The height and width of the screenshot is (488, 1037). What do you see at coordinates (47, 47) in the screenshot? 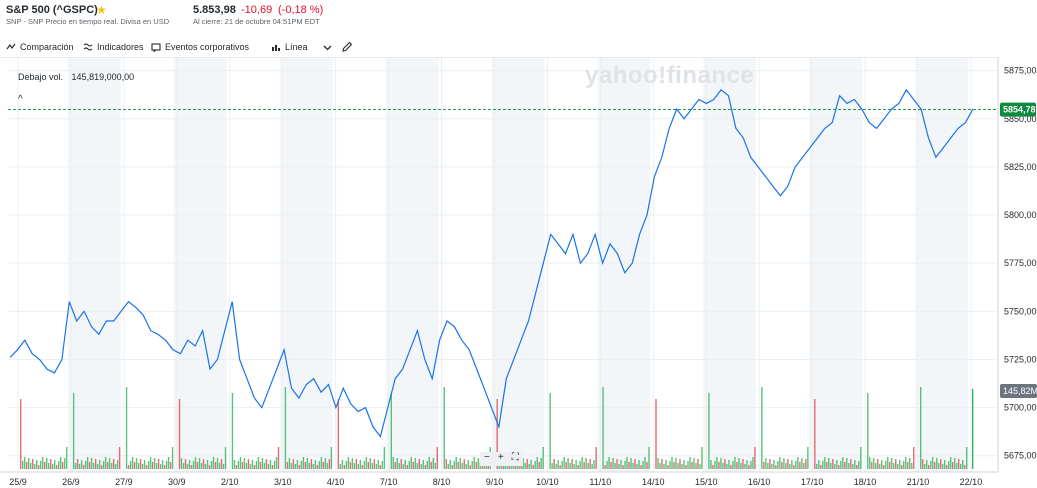
I see `comparison-label: Comparación` at bounding box center [47, 47].